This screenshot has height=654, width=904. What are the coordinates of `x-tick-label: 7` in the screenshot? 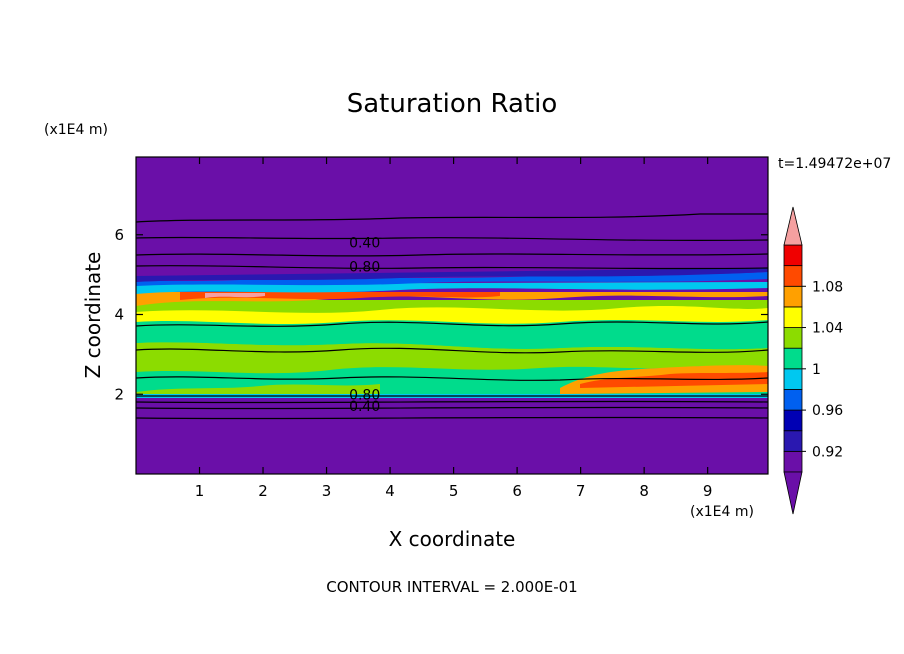 It's located at (581, 491).